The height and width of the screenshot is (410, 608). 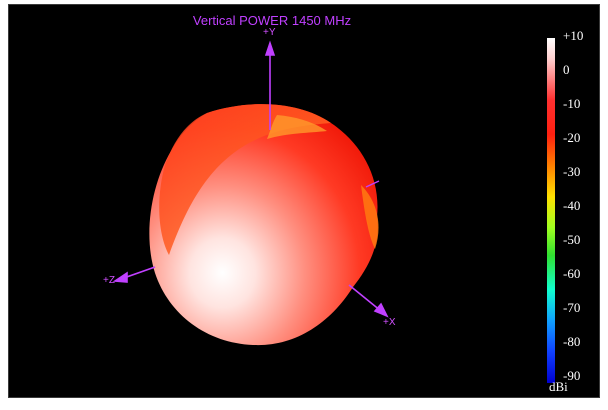 I want to click on tick-label: 0, so click(x=566, y=69).